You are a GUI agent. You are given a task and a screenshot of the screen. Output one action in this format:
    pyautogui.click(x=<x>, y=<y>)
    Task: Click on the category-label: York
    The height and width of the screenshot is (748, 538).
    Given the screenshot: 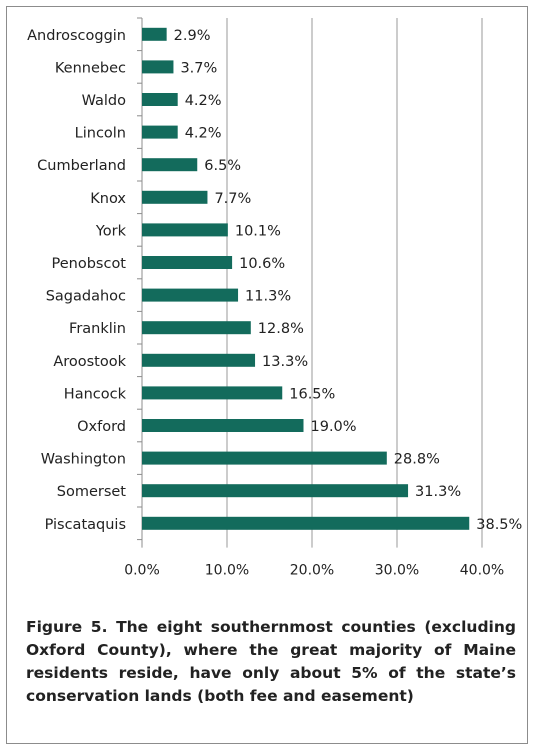 What is the action you would take?
    pyautogui.click(x=111, y=231)
    